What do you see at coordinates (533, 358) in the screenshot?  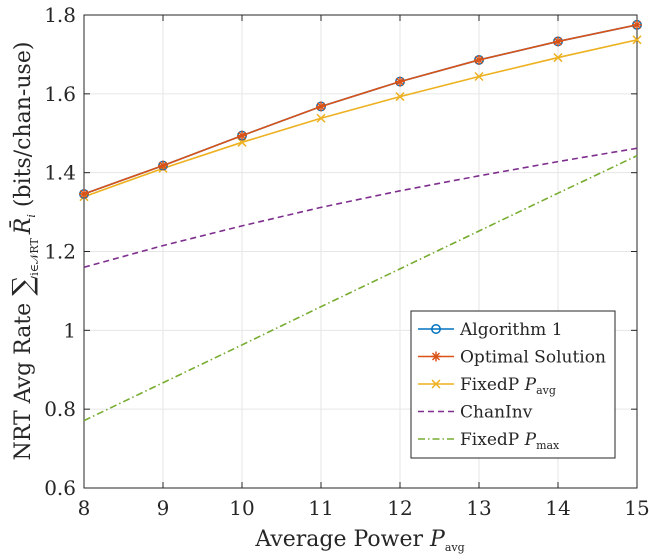 I see `legend-label: Optimal Solution` at bounding box center [533, 358].